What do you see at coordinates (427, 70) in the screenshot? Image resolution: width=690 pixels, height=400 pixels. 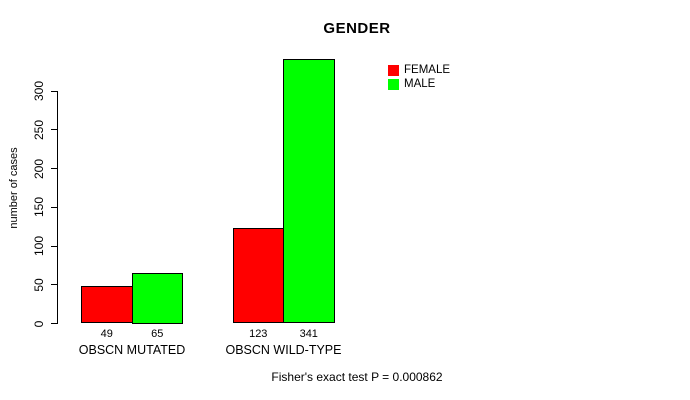 I see `legend-label: FEMALE` at bounding box center [427, 70].